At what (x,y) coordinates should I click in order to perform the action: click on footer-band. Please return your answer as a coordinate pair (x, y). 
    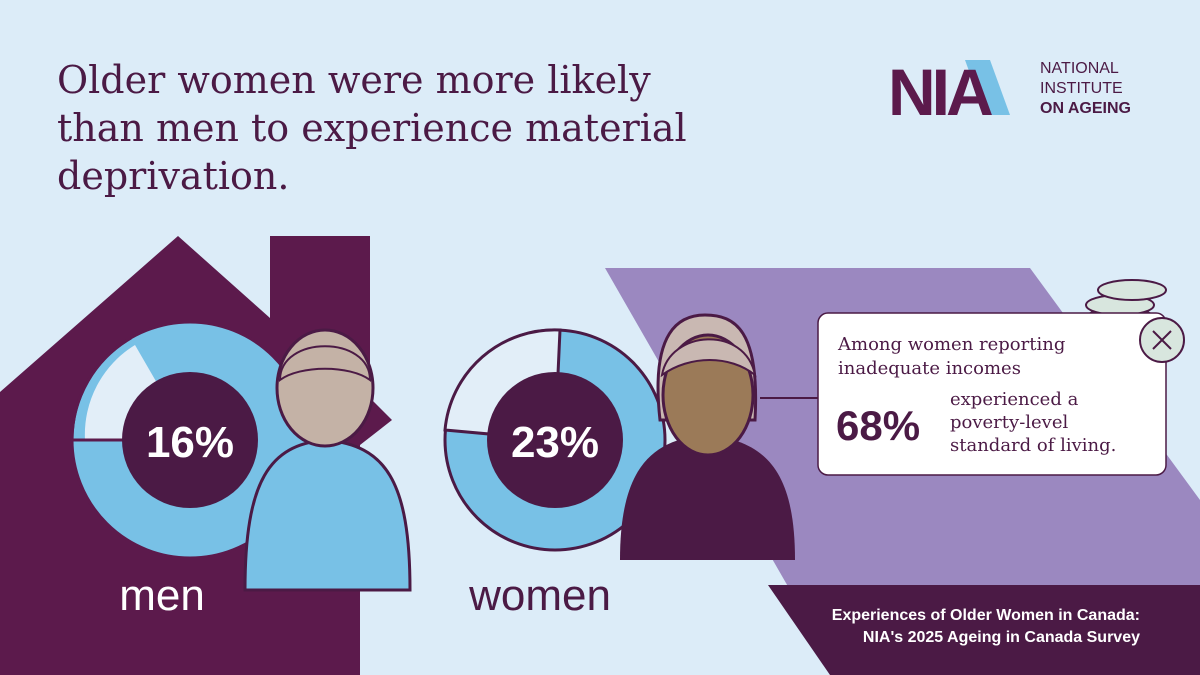
    Looking at the image, I should click on (984, 630).